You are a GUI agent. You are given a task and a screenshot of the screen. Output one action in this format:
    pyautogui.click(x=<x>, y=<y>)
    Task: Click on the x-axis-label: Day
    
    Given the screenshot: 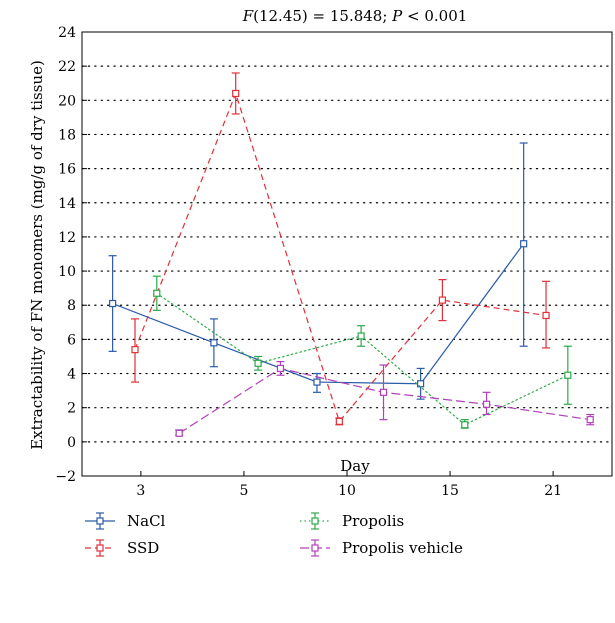 What is the action you would take?
    pyautogui.click(x=355, y=466)
    